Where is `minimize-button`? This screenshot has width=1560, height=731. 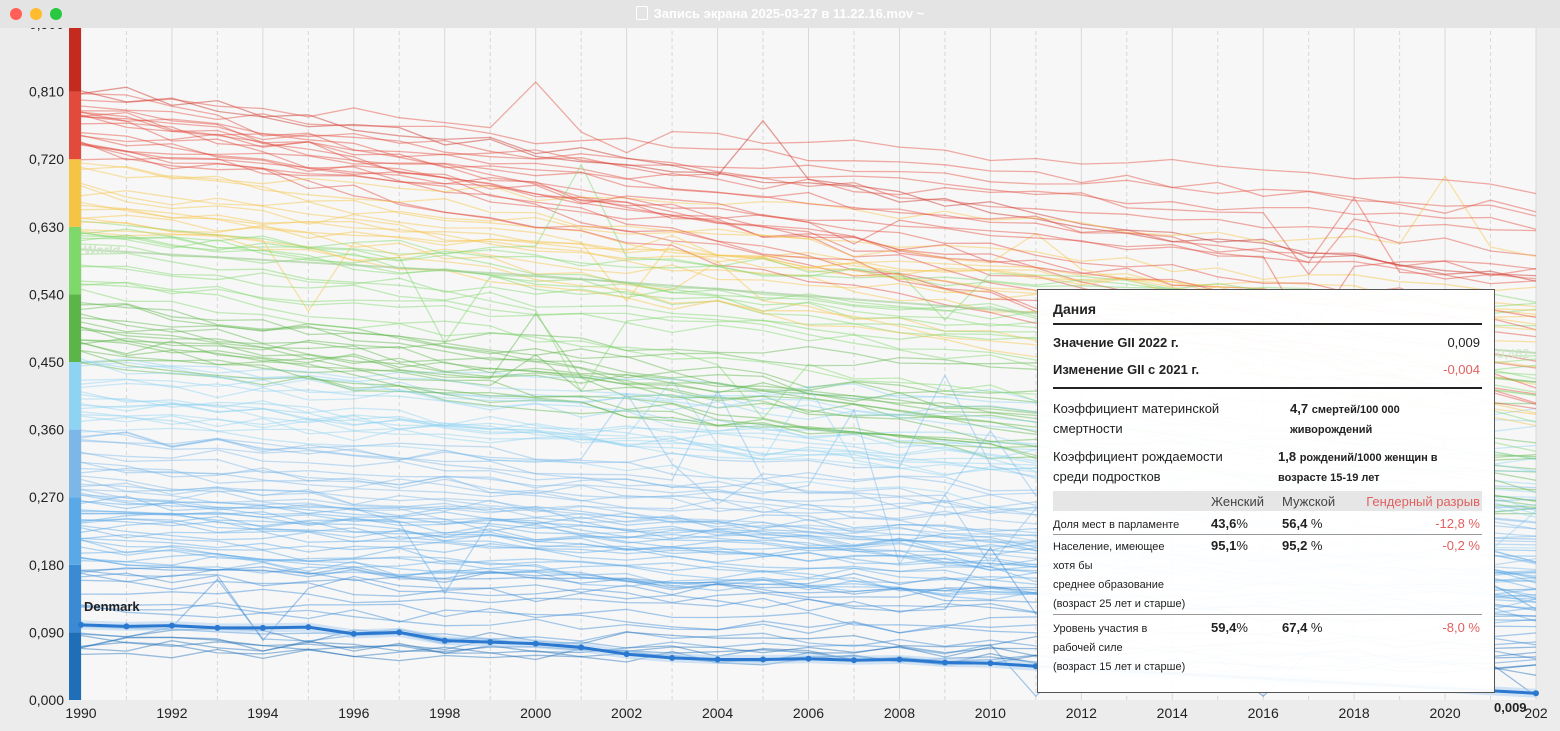
minimize-button is located at coordinates (36, 14).